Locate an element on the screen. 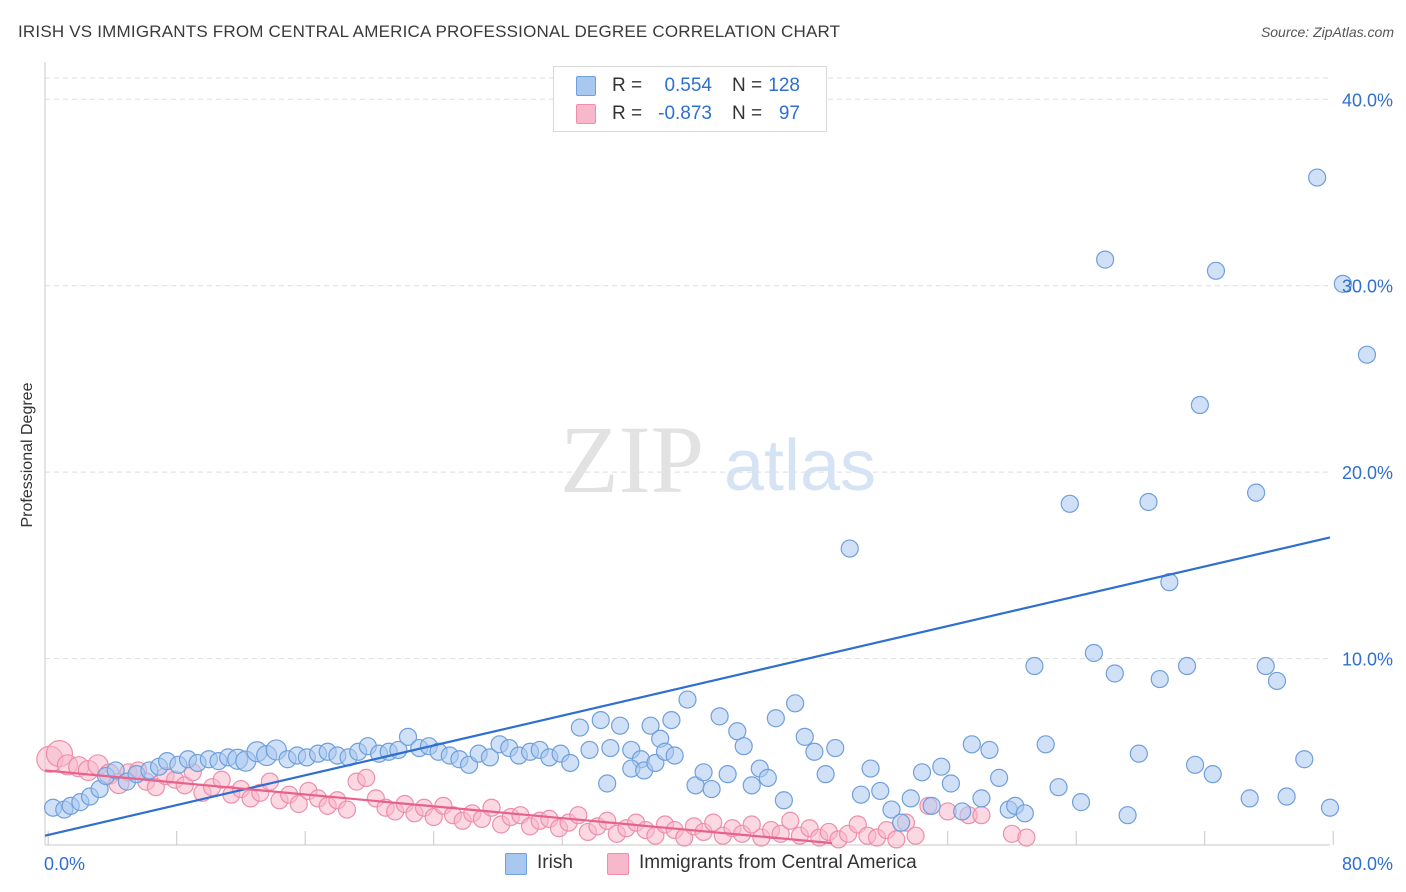 This screenshot has height=892, width=1406. chart-source: Source: ZipAtlas.com is located at coordinates (1327, 32).